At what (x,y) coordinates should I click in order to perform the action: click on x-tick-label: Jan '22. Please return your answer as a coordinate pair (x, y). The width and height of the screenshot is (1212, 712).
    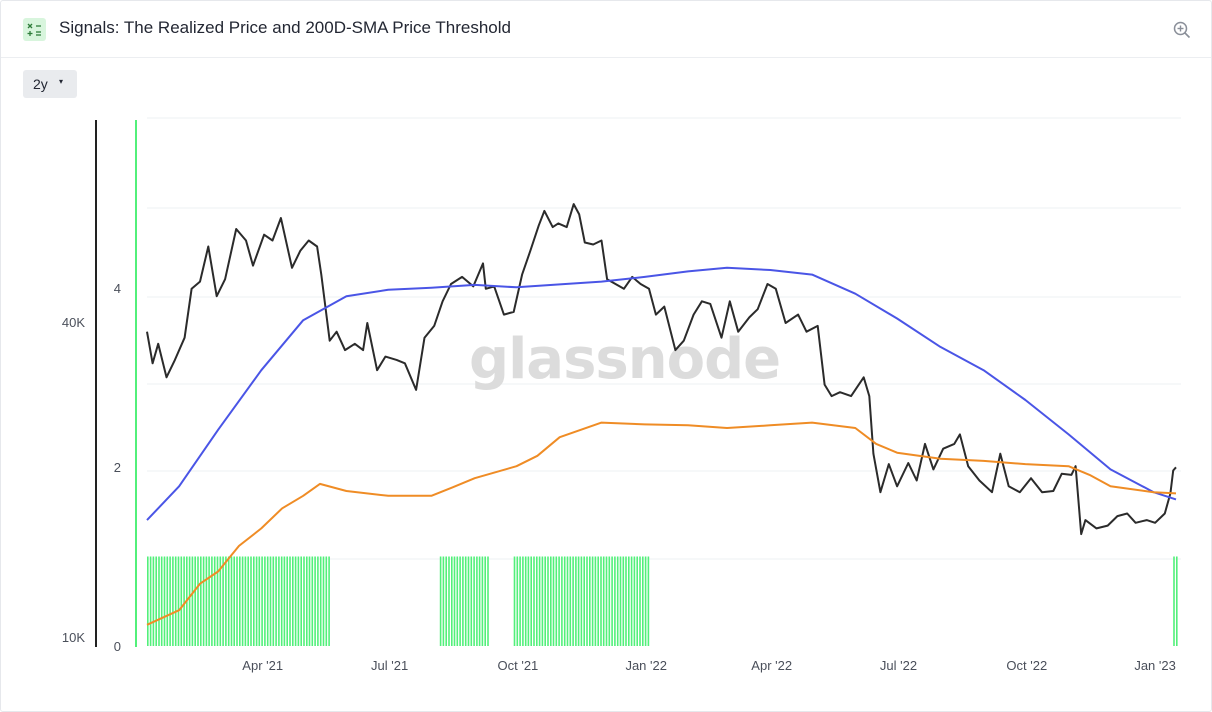
    Looking at the image, I should click on (646, 665).